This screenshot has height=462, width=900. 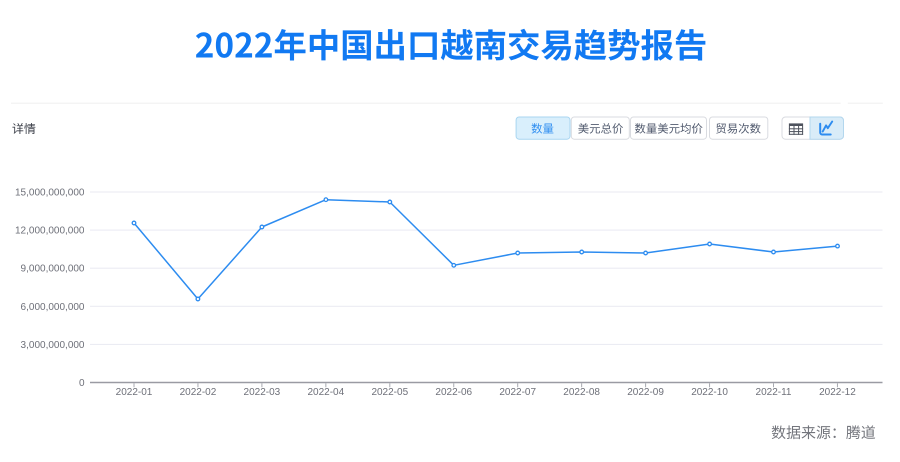 What do you see at coordinates (837, 392) in the screenshot?
I see `svg-text: 2022-12` at bounding box center [837, 392].